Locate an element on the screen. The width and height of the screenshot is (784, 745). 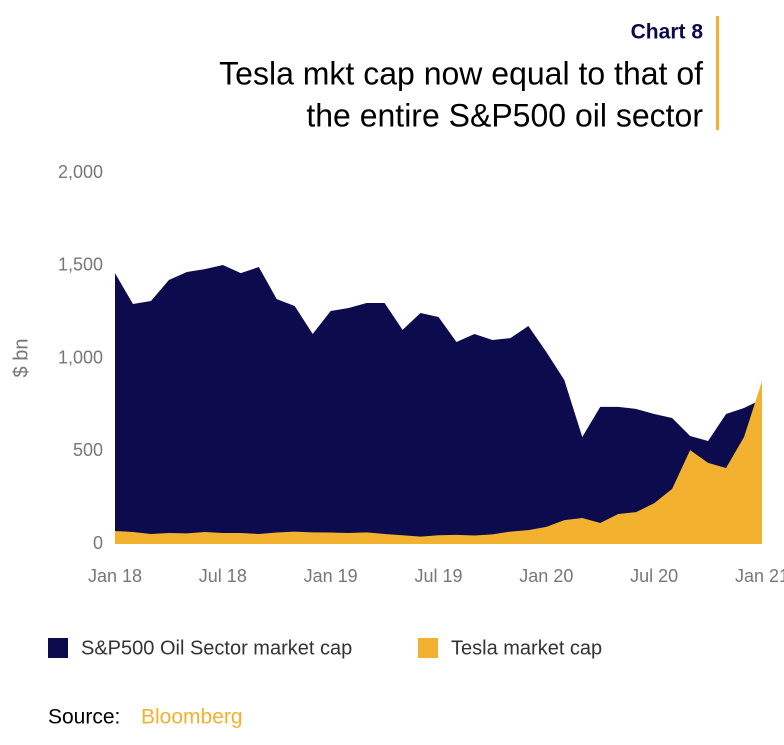
x-tick-label: Jul 19 is located at coordinates (438, 576).